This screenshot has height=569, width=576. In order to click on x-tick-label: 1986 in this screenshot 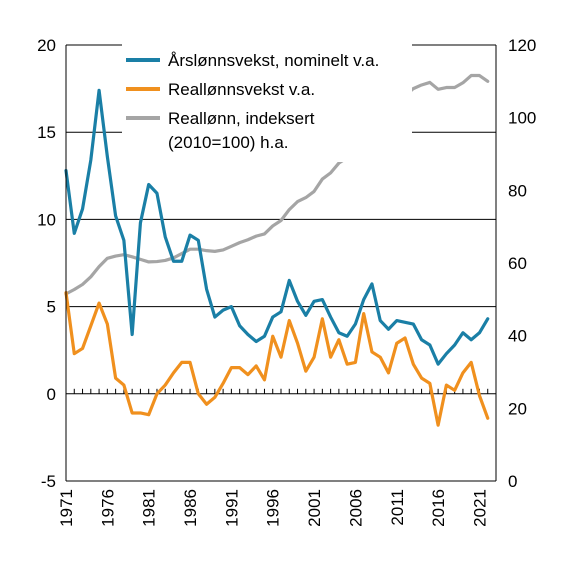, I will do `click(190, 508)`.